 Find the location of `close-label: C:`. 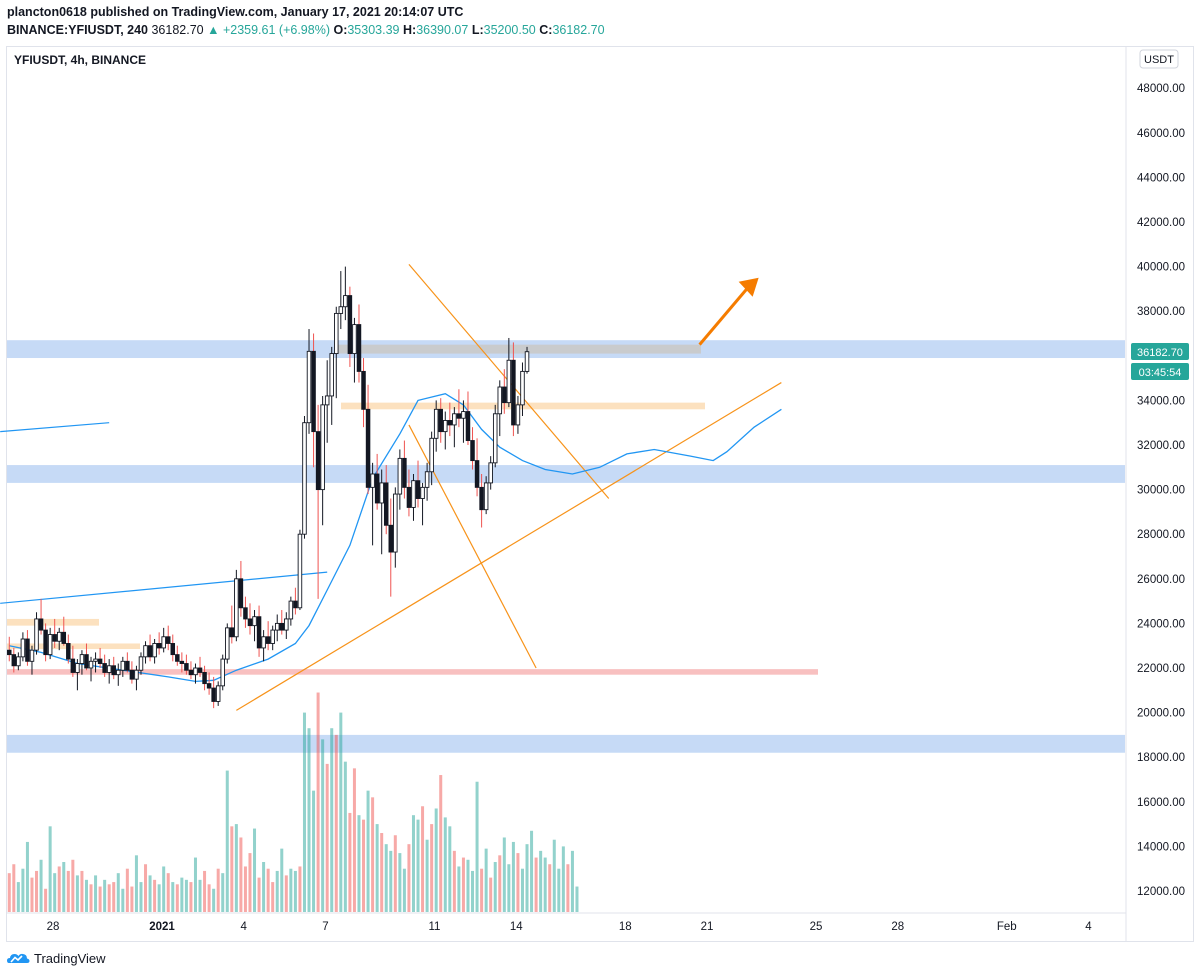

close-label: C: is located at coordinates (546, 30).